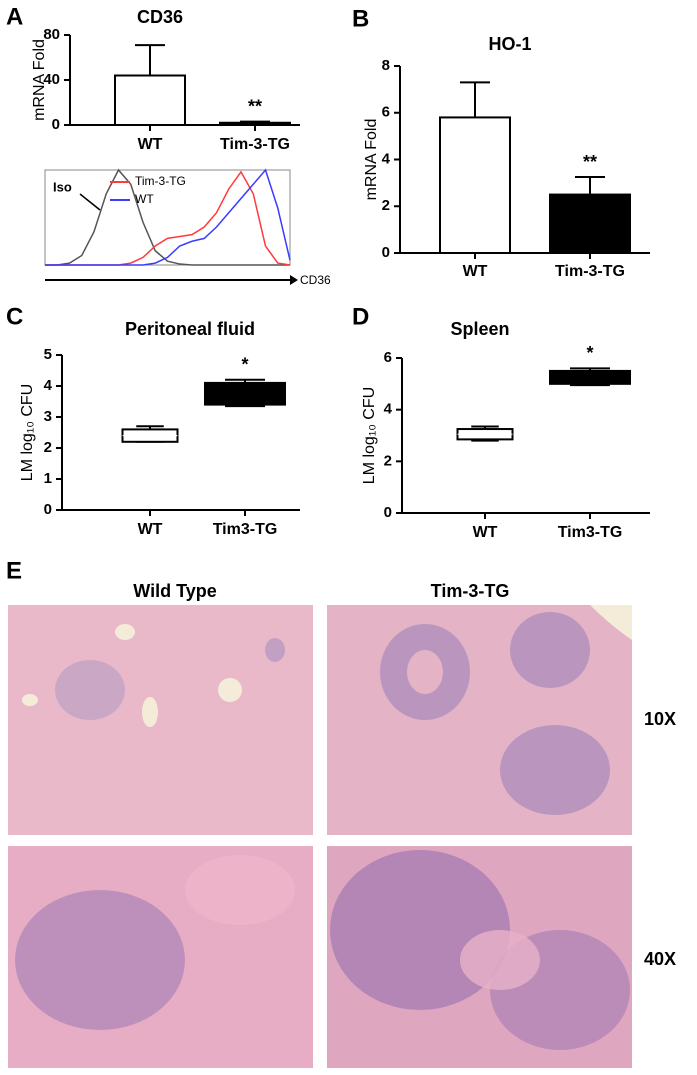  I want to click on series-callout: Iso, so click(62, 186).